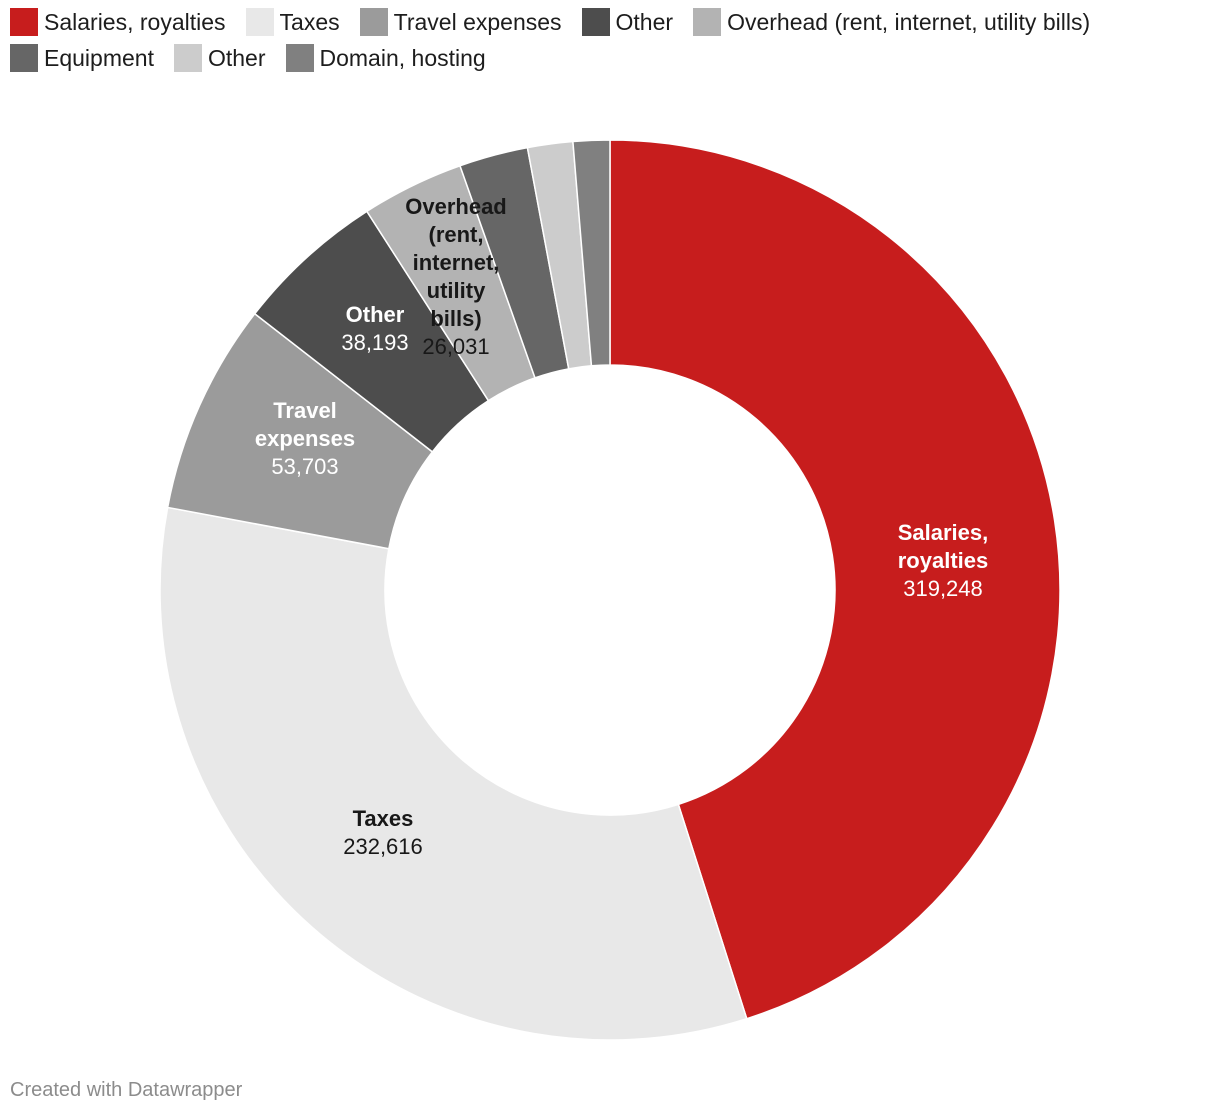 The width and height of the screenshot is (1220, 1116). I want to click on slice-value-label: 319,248, so click(943, 588).